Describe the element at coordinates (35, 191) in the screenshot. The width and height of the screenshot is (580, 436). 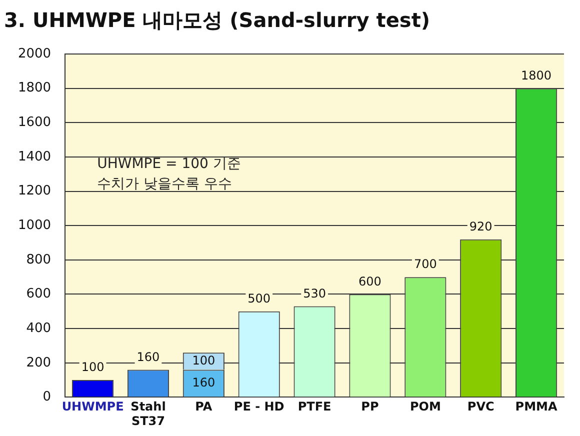
I see `y-tick-label: 1200` at that location.